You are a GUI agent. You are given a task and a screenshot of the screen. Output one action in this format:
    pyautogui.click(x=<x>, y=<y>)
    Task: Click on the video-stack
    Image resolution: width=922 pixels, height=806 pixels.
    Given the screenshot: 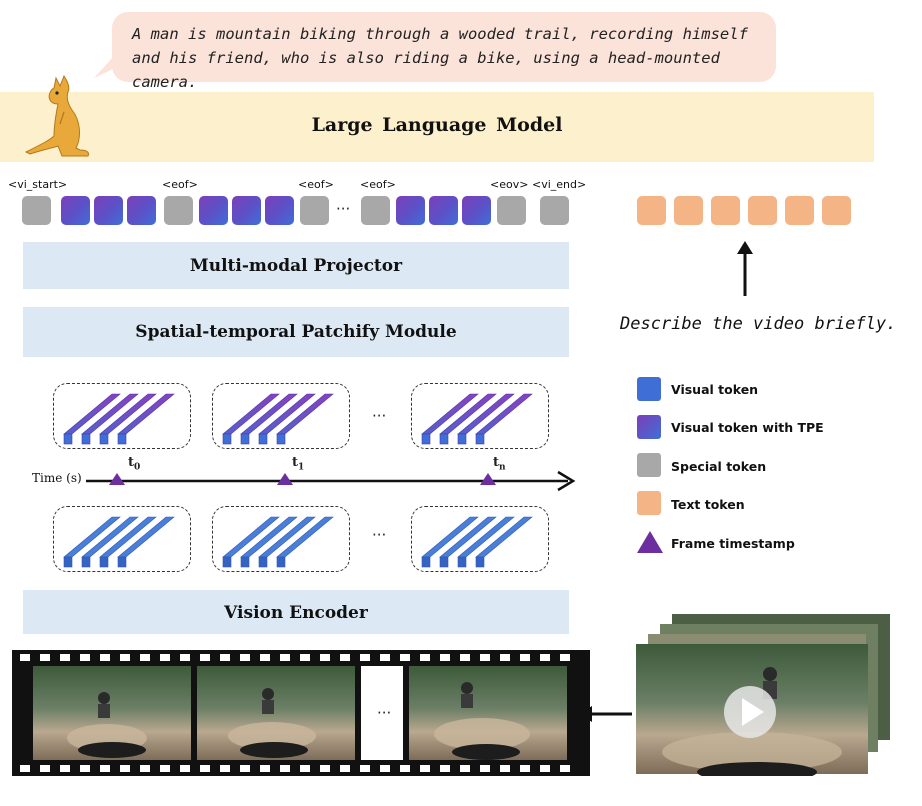 What is the action you would take?
    pyautogui.click(x=763, y=695)
    